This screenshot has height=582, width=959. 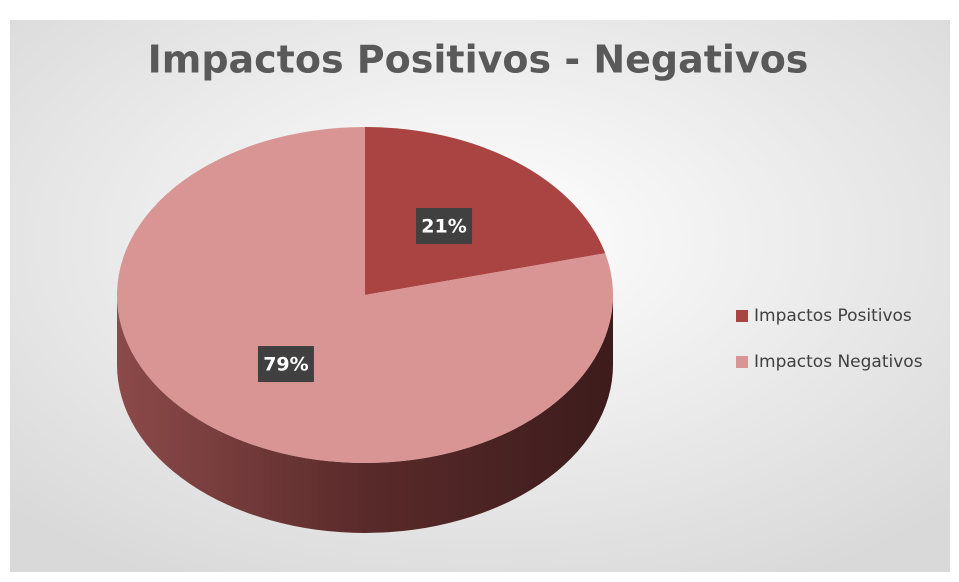 I want to click on legend-label: Impactos Positivos, so click(x=833, y=316).